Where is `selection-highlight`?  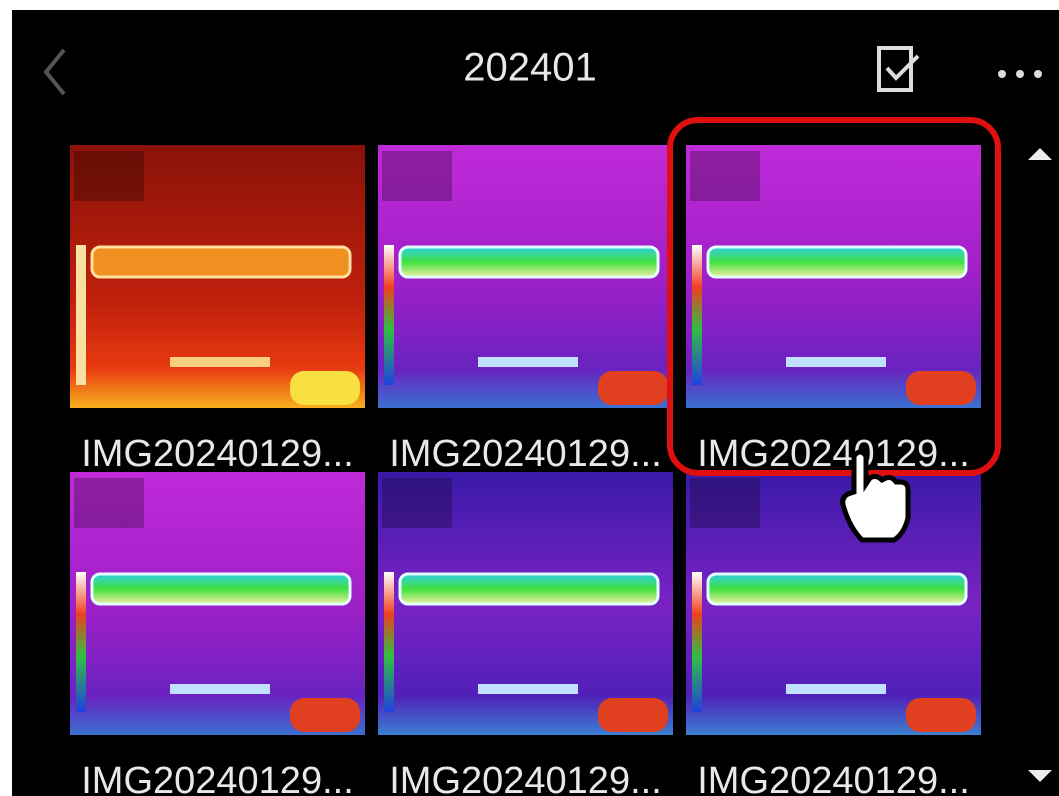
selection-highlight is located at coordinates (834, 296).